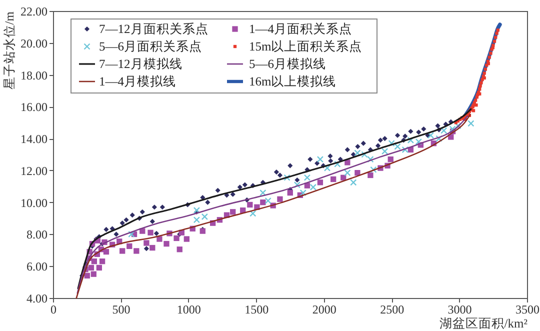  I want to click on legend-label: 7—12月面积关系点, so click(153, 29).